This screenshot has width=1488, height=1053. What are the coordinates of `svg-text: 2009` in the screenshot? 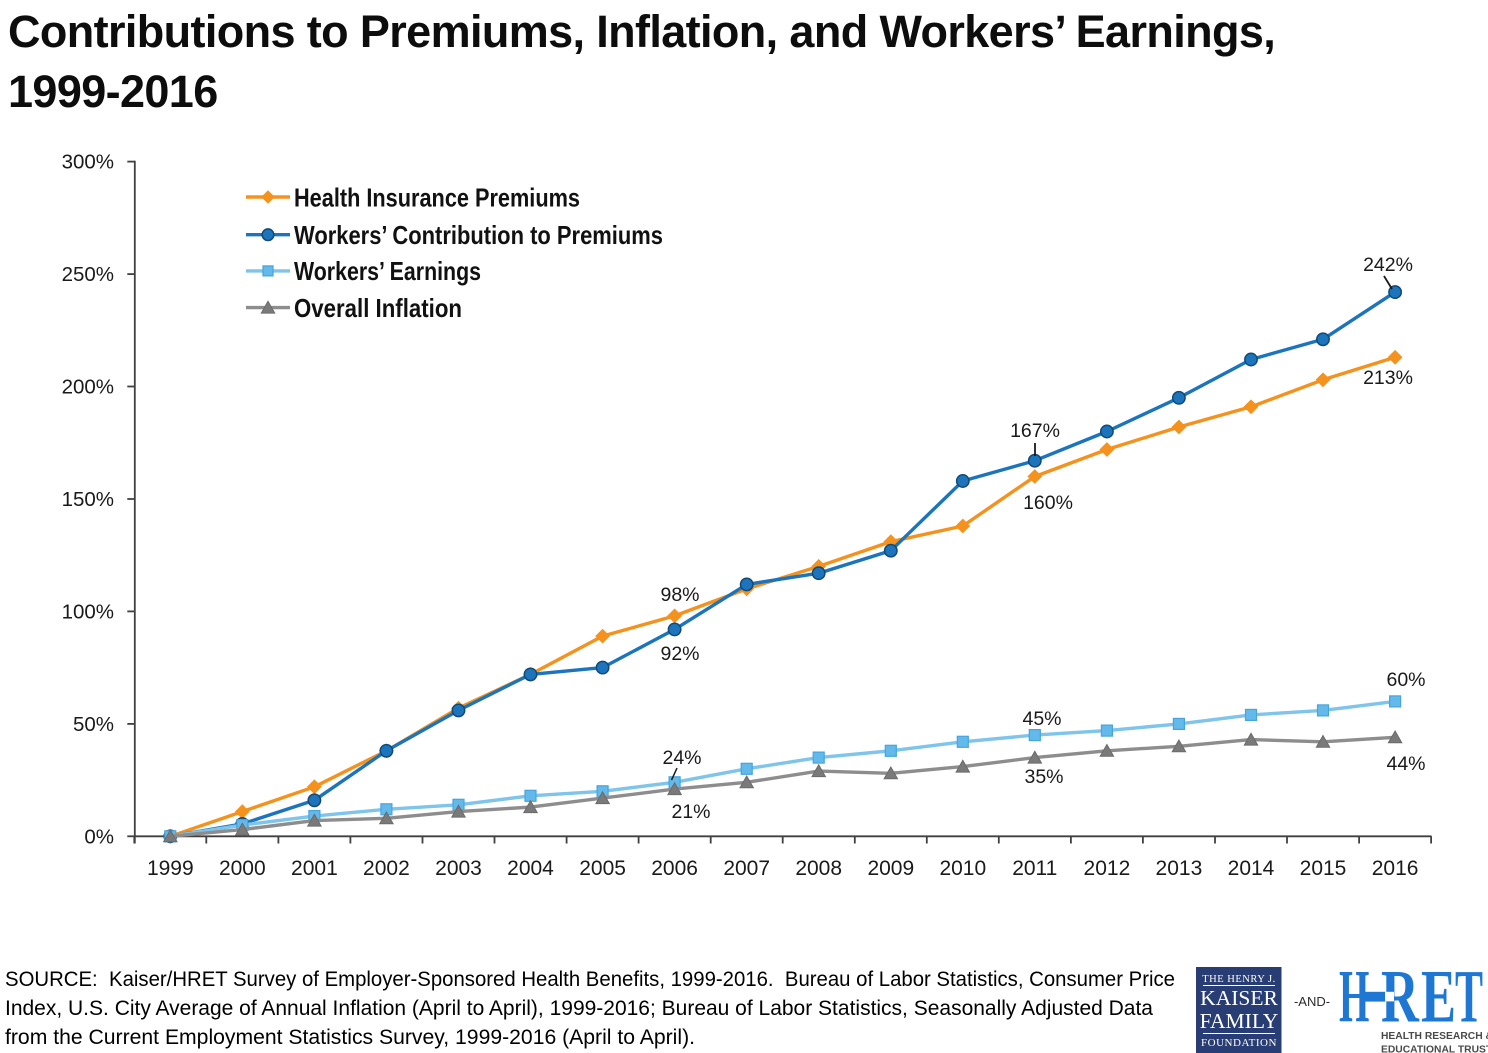 It's located at (890, 868).